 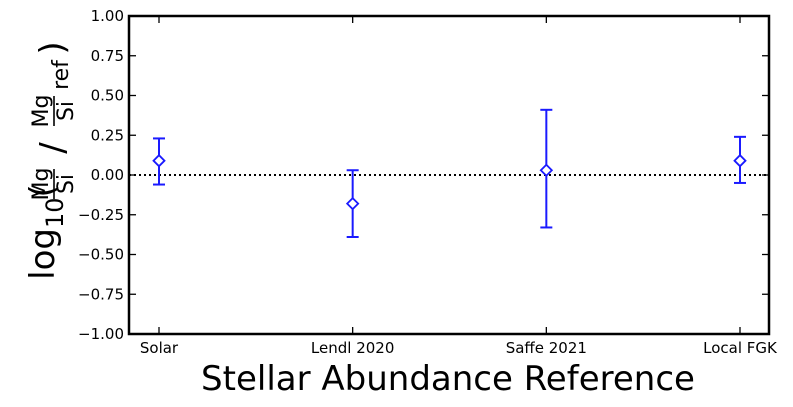 What do you see at coordinates (101, 294) in the screenshot?
I see `y-tick-label: −0.75` at bounding box center [101, 294].